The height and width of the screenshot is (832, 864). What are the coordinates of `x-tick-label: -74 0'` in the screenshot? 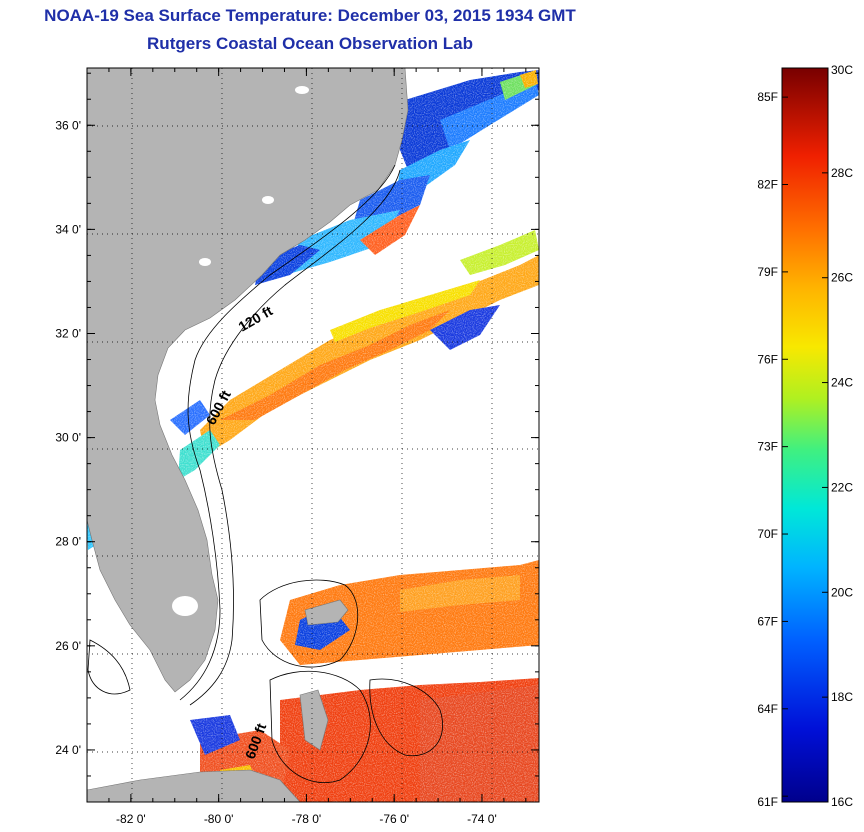 It's located at (482, 819).